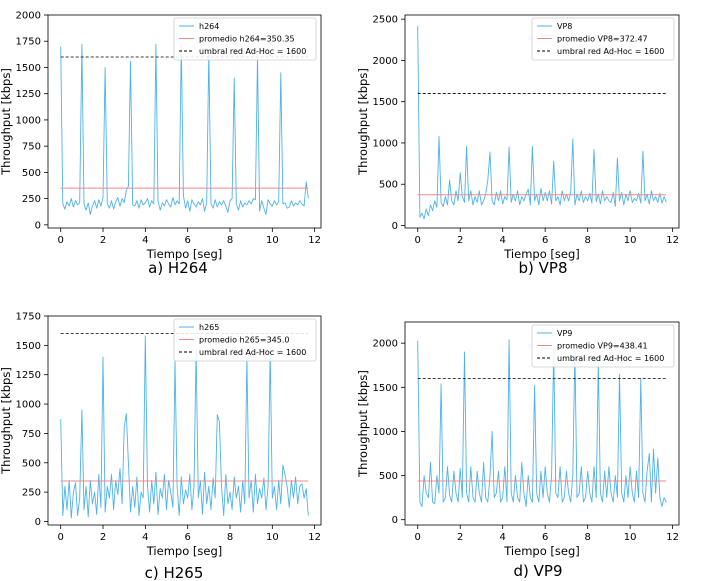 This screenshot has width=717, height=581. I want to click on caption-c: c) H265, so click(174, 572).